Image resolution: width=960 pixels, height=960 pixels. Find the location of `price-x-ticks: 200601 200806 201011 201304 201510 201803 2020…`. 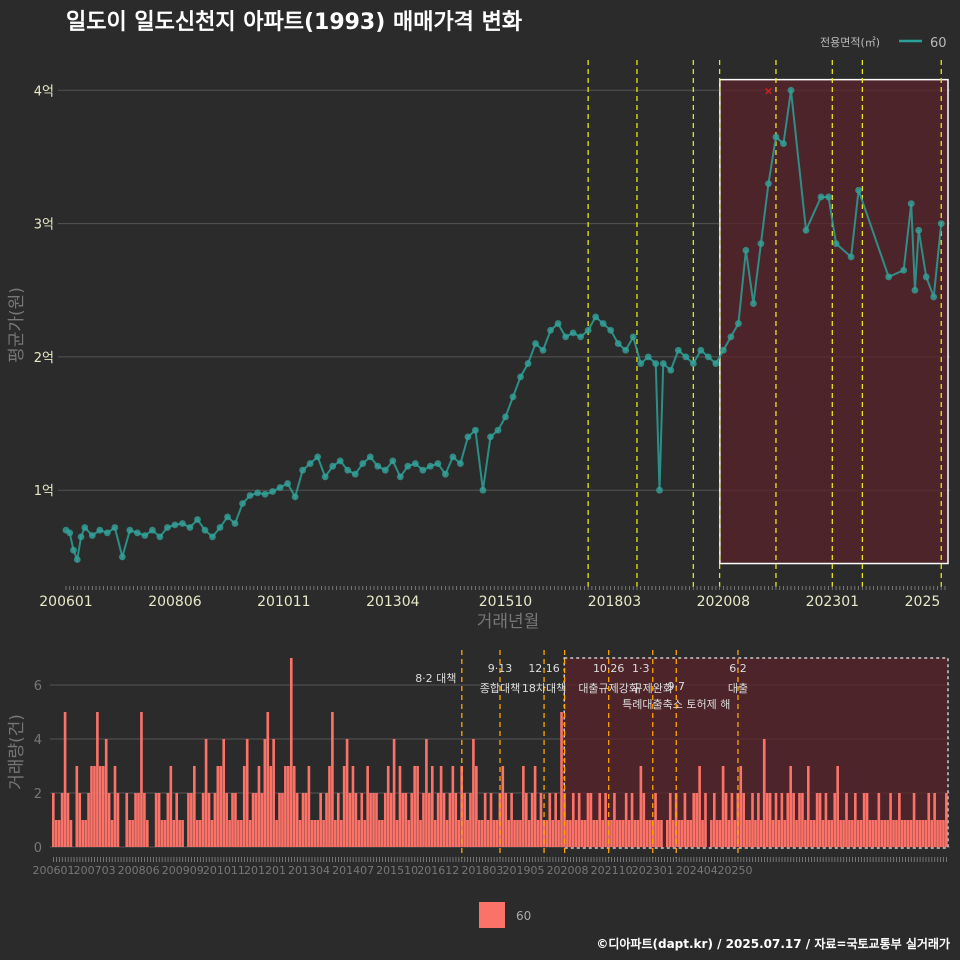

price-x-ticks: 200601 200806 201011 201304 201510 201803 2020… is located at coordinates (492, 598).